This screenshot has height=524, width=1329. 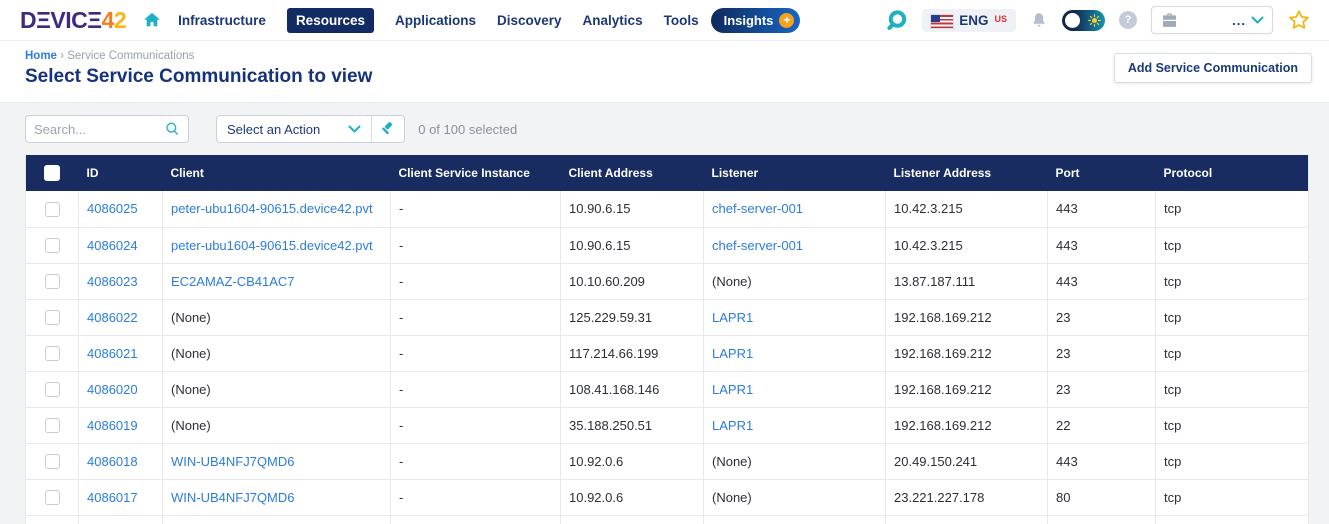 I want to click on header-protocol: Protocol, so click(x=1232, y=173).